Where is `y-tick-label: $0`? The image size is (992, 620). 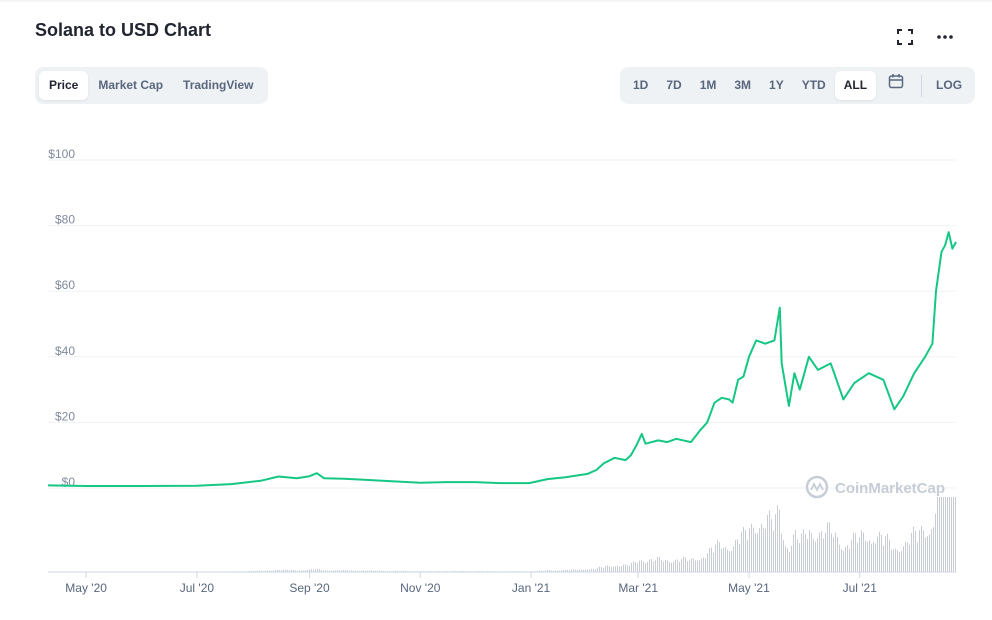 y-tick-label: $0 is located at coordinates (69, 482).